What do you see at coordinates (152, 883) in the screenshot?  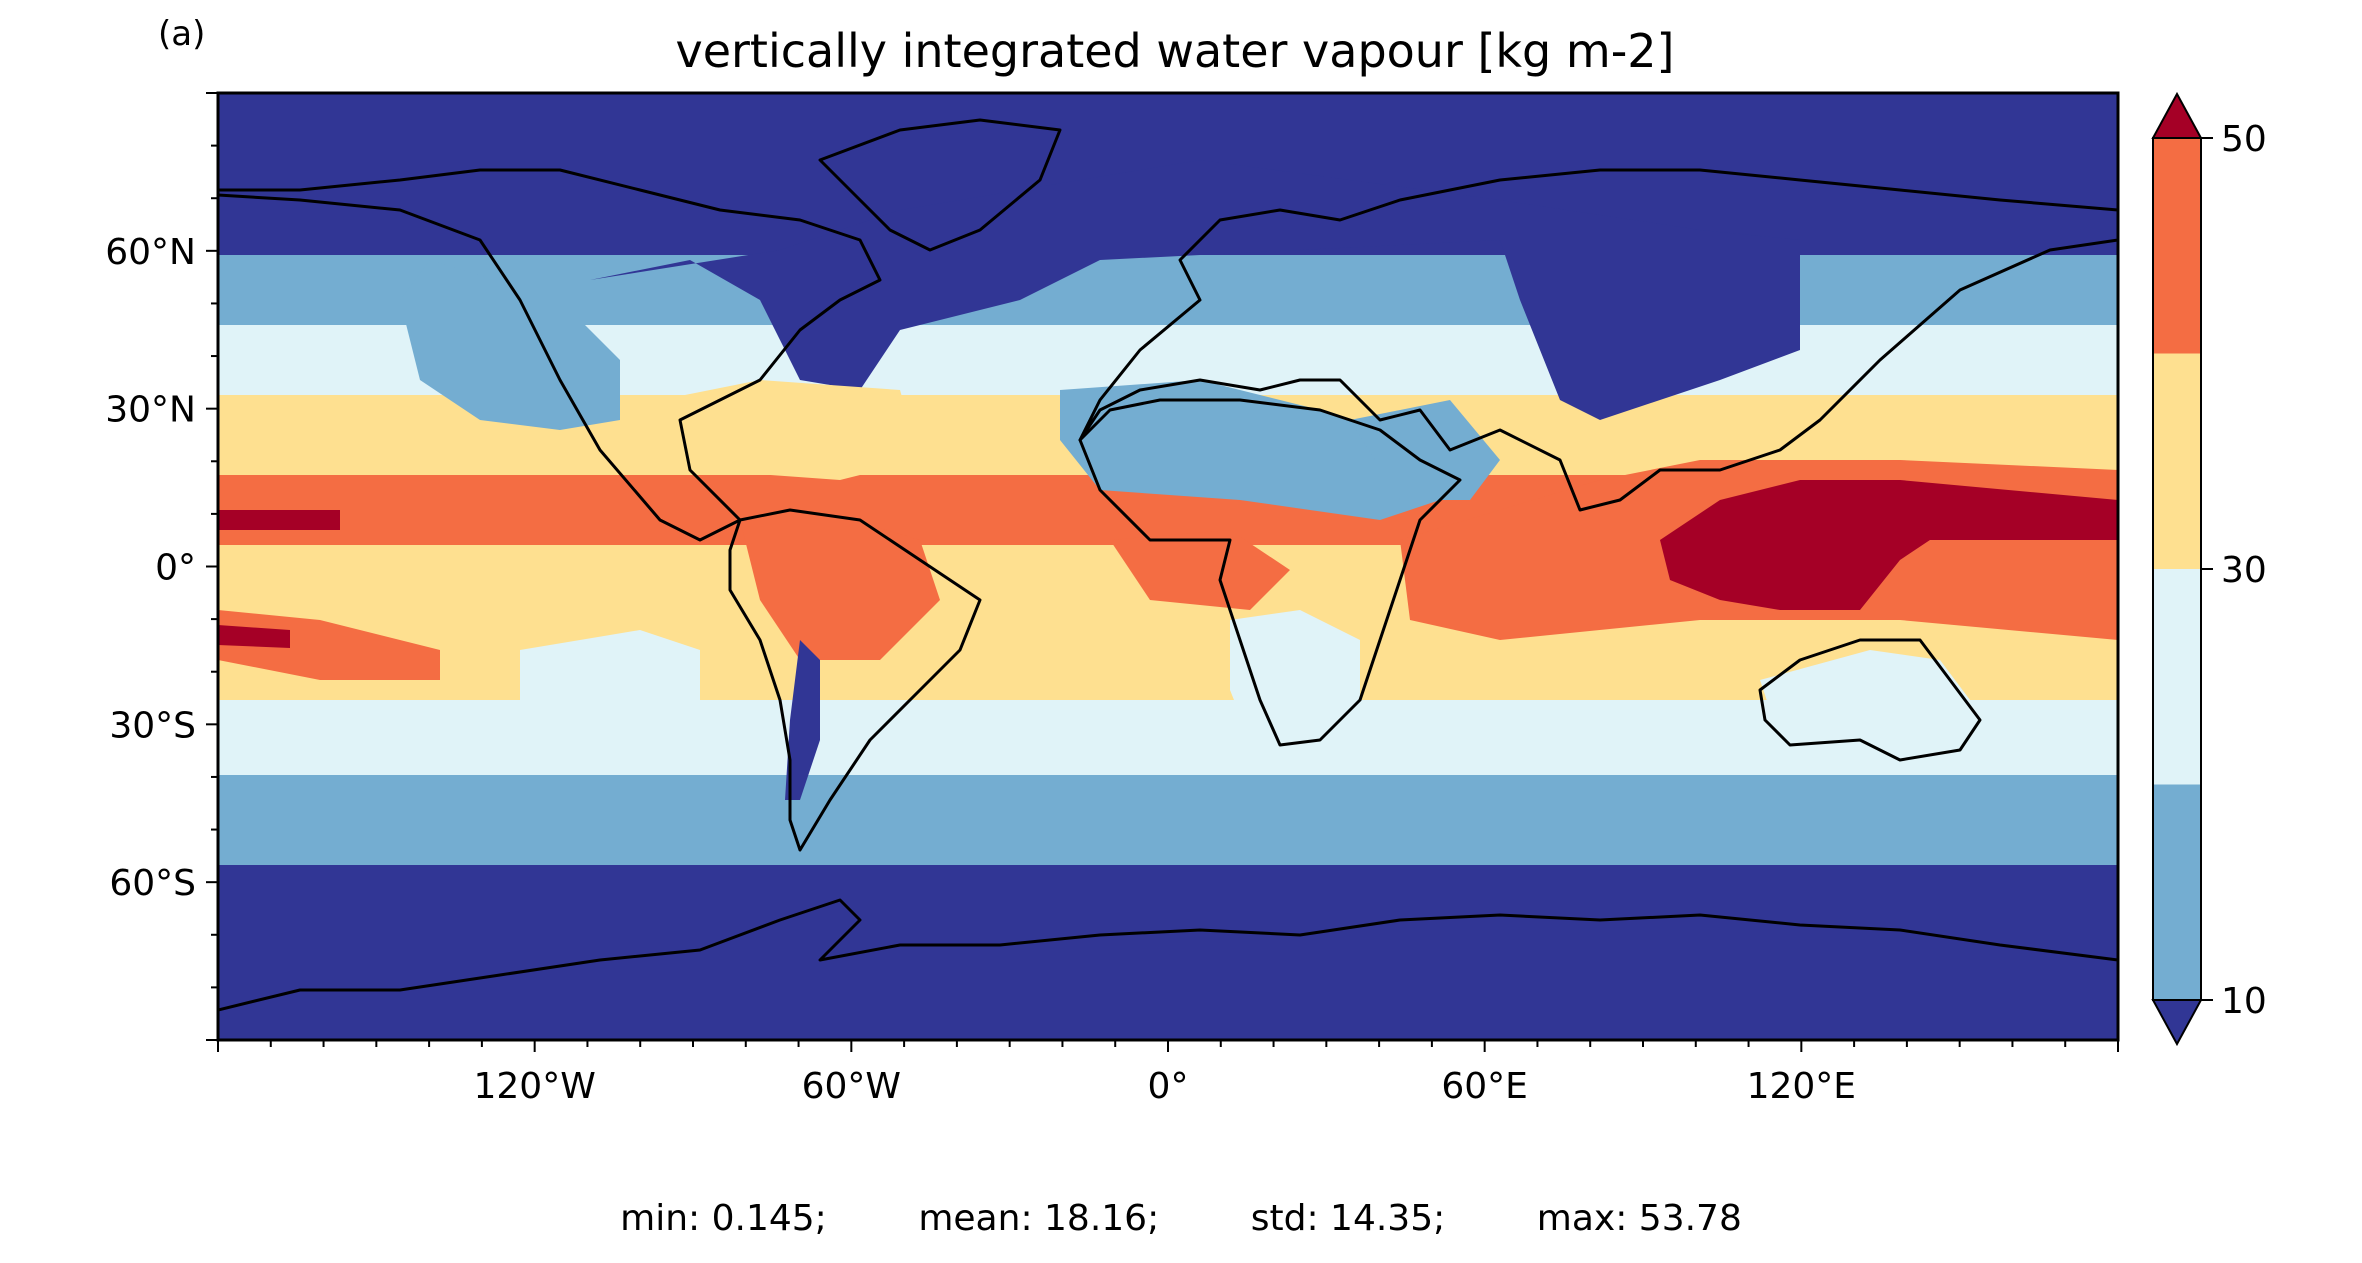 I see `y-tick-label: 60°S` at bounding box center [152, 883].